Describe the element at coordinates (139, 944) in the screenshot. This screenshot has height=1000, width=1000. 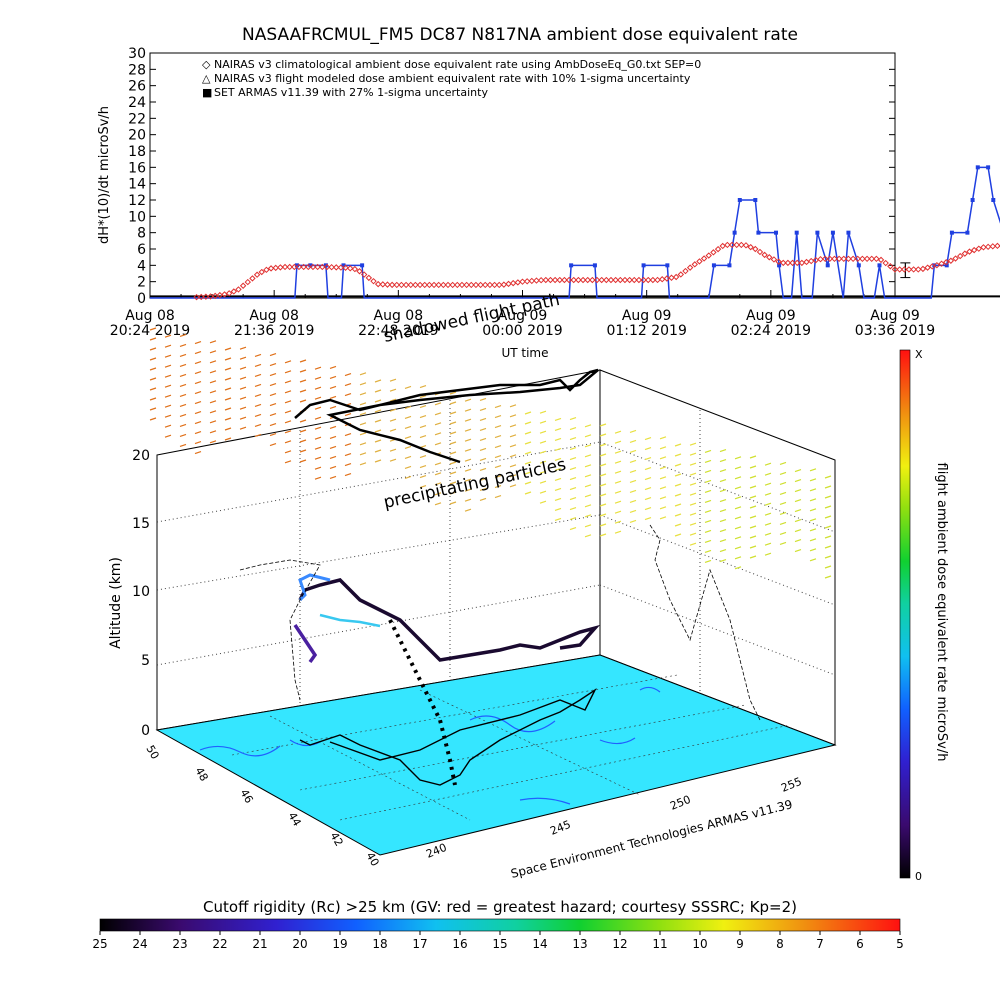
I see `rigidity-tick-label: 24` at that location.